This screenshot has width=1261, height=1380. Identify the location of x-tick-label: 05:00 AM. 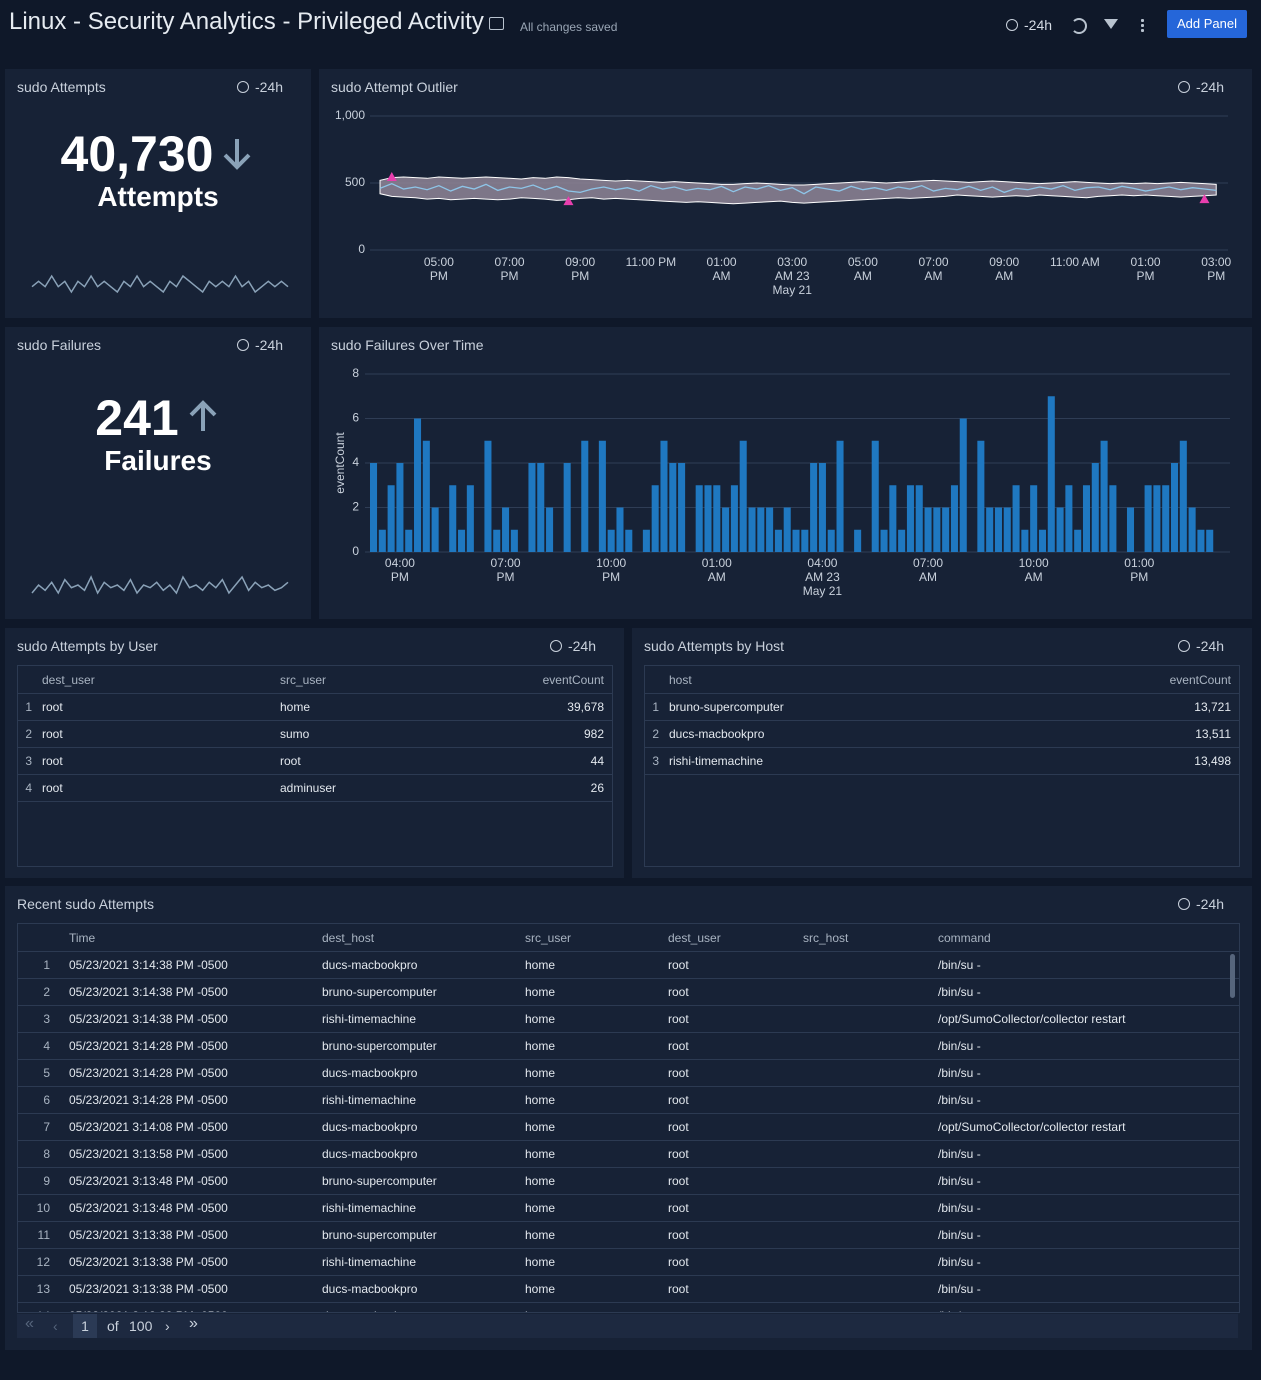
(862, 269).